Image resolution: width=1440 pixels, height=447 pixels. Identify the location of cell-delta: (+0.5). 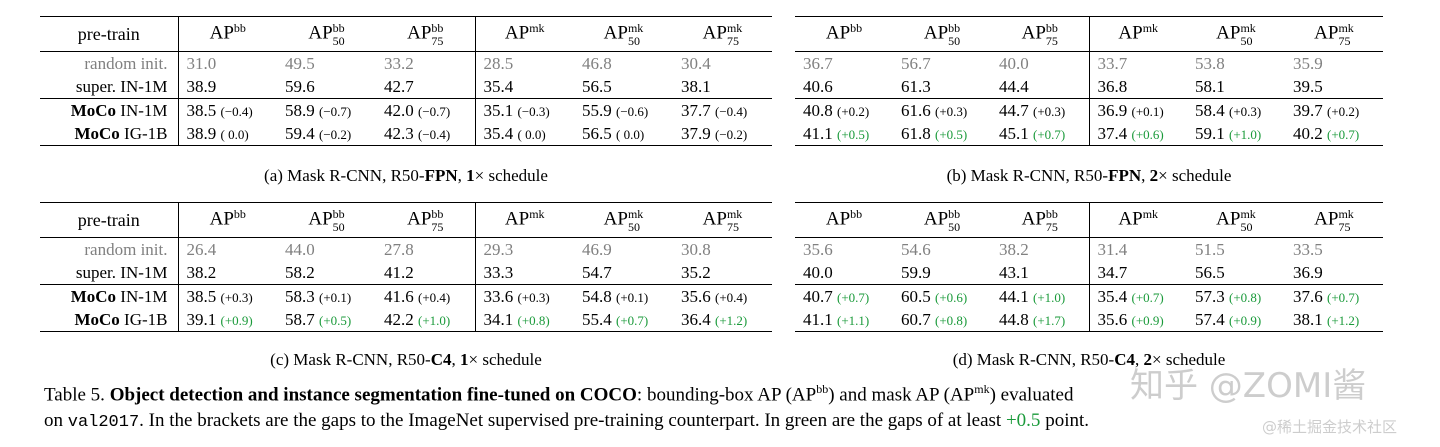
(853, 134).